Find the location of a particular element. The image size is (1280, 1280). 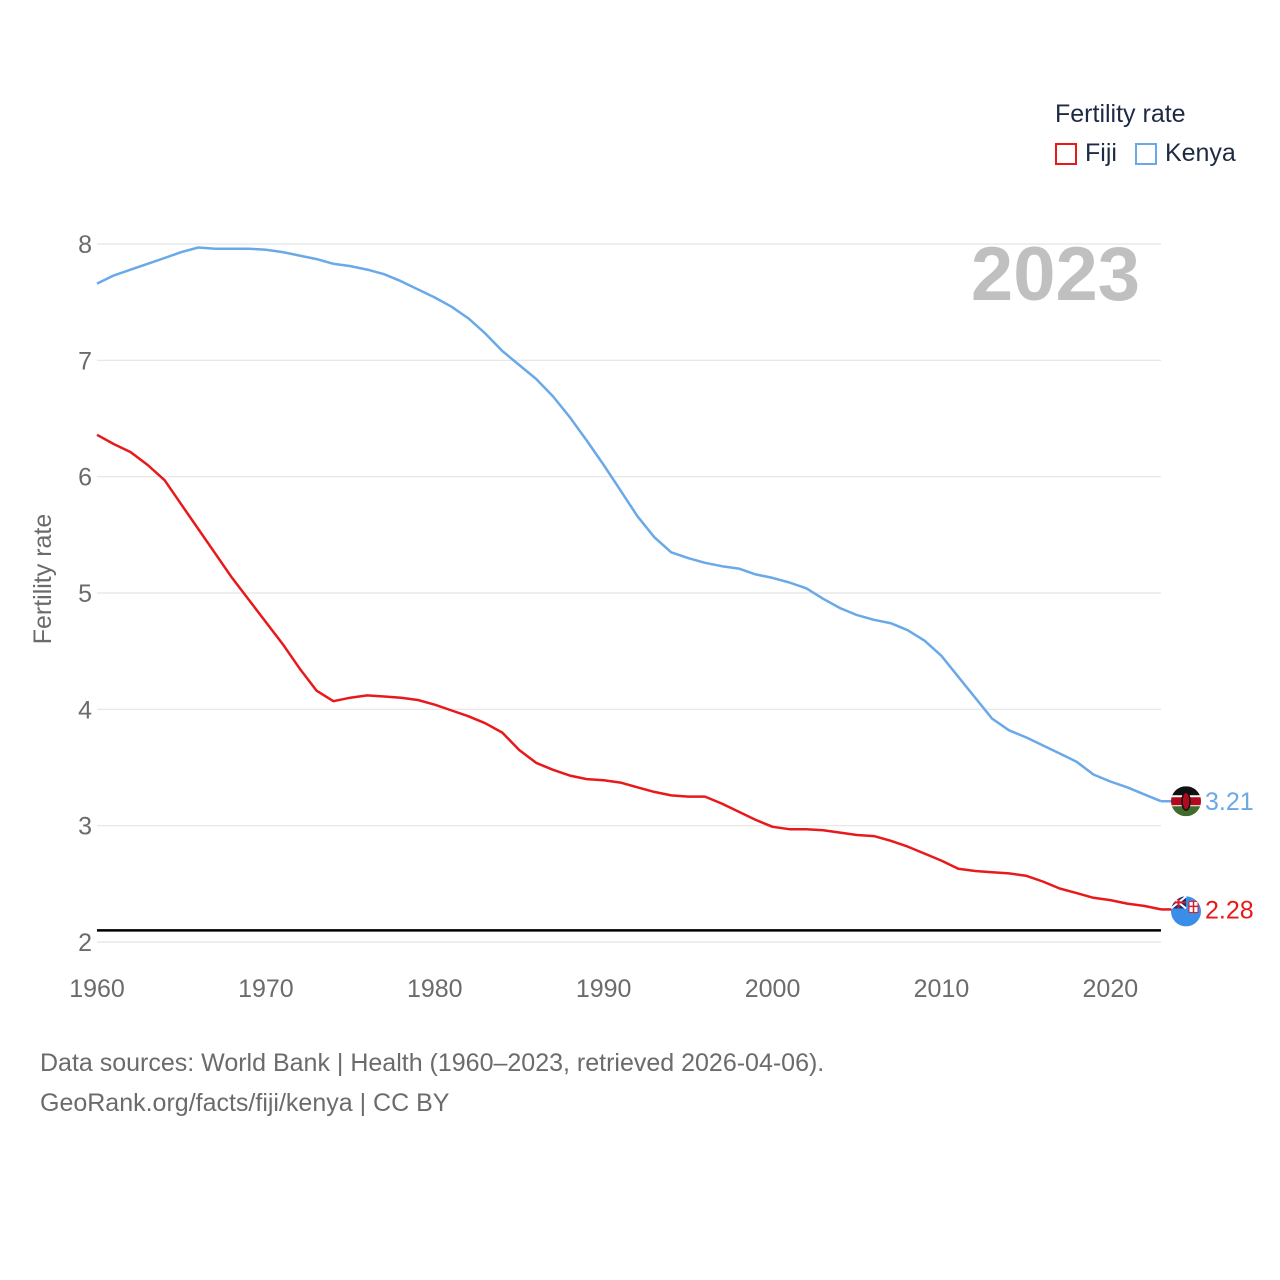

x-tick-label-1970: 1970 is located at coordinates (266, 989).